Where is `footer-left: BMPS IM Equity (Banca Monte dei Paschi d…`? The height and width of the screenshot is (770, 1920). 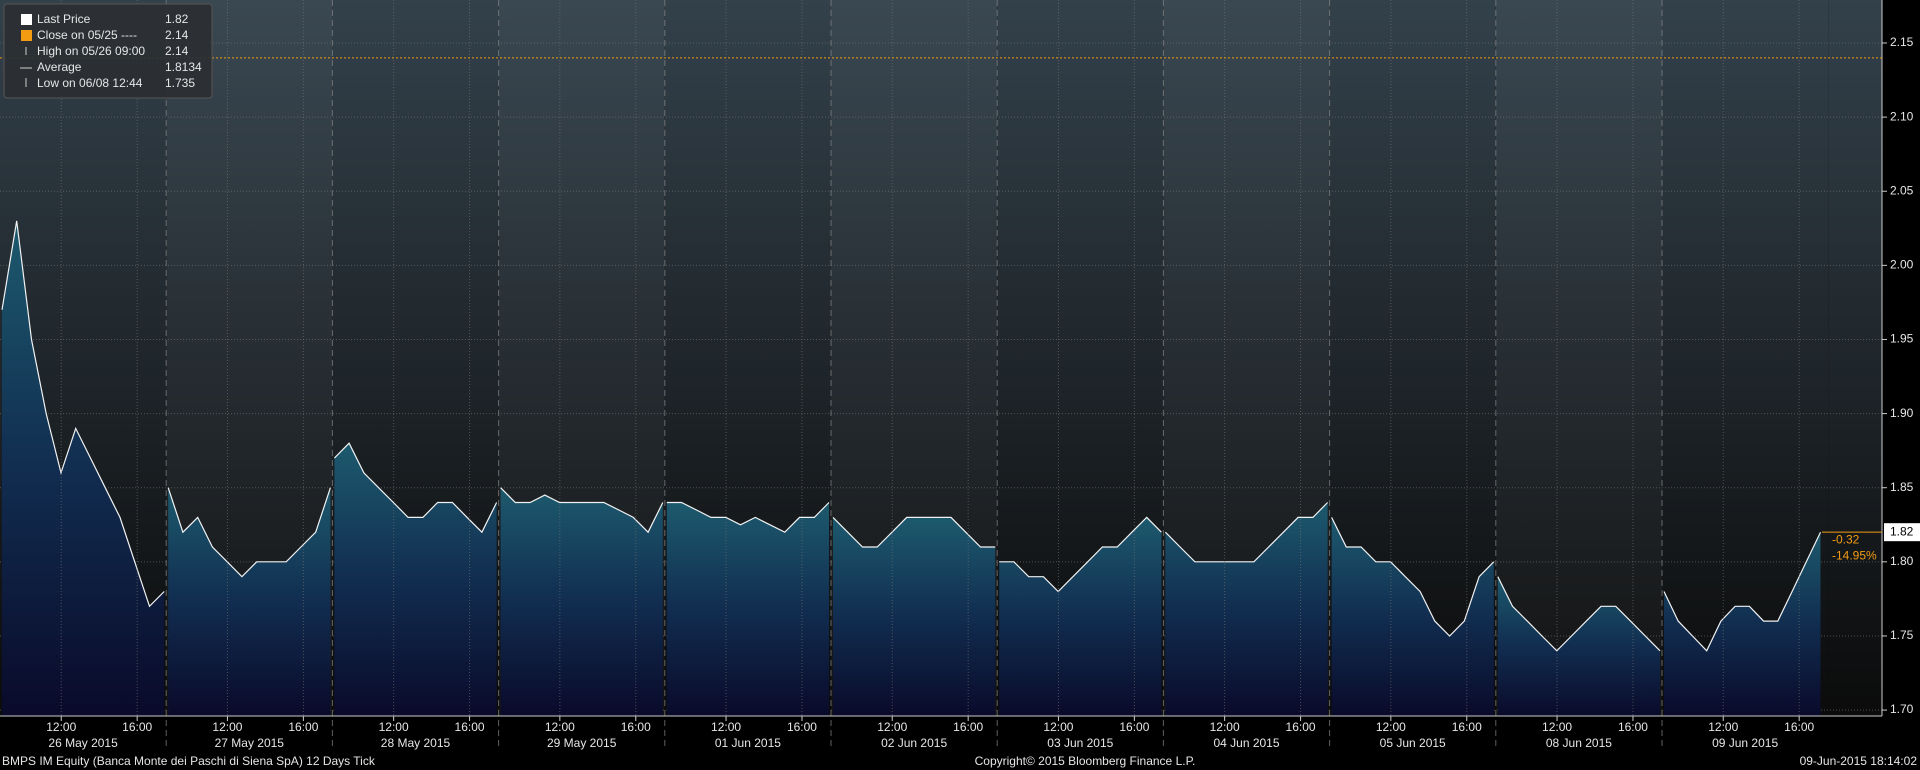
footer-left: BMPS IM Equity (Banca Monte dei Paschi d… is located at coordinates (189, 761).